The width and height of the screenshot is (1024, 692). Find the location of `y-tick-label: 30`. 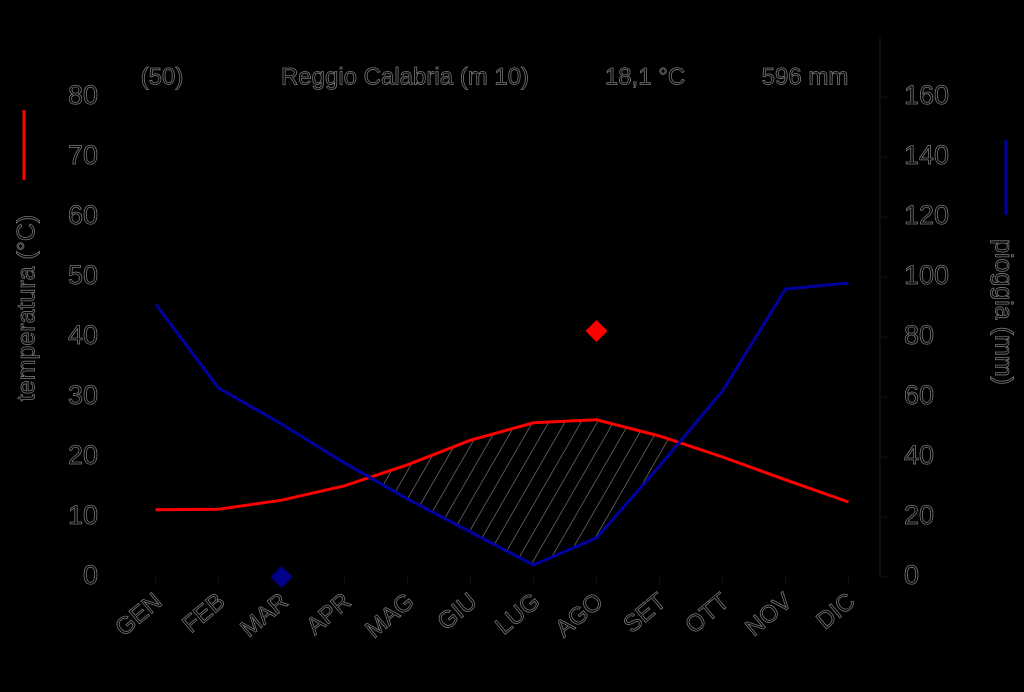

y-tick-label: 30 is located at coordinates (83, 395).